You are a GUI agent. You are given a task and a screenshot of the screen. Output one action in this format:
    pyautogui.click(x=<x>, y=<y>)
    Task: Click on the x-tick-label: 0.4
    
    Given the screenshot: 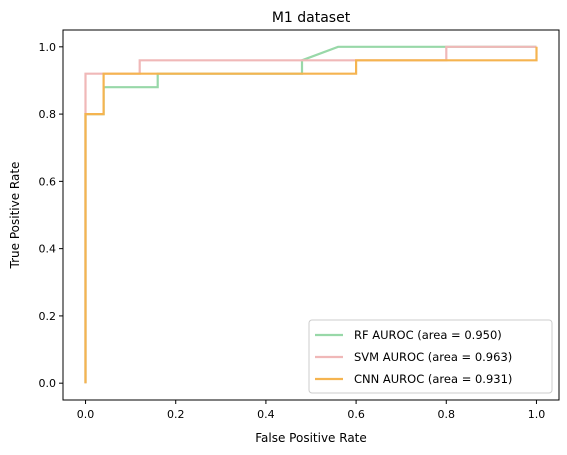 What is the action you would take?
    pyautogui.click(x=266, y=414)
    